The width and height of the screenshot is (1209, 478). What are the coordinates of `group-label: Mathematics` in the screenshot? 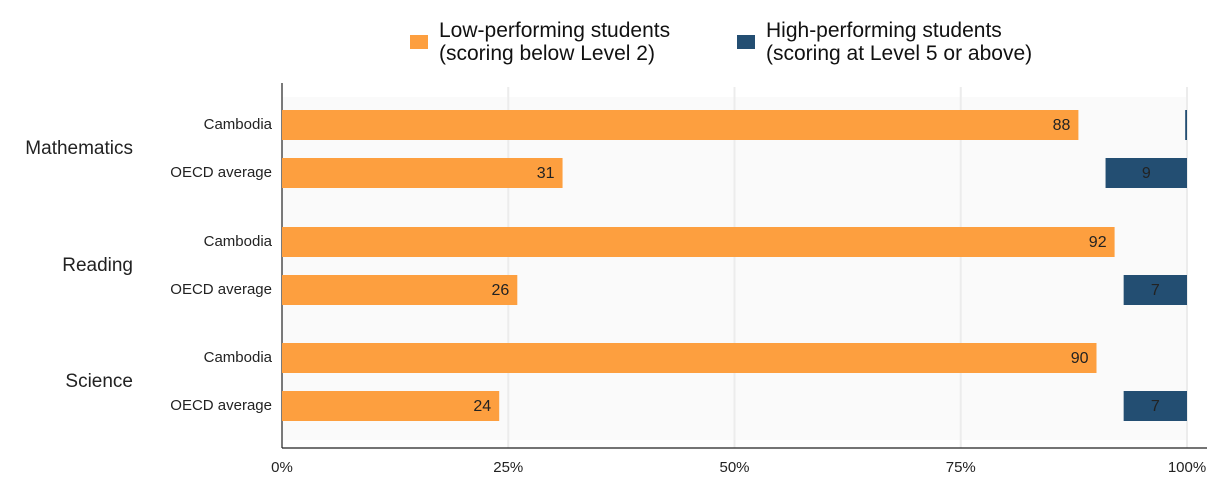 It's located at (79, 148).